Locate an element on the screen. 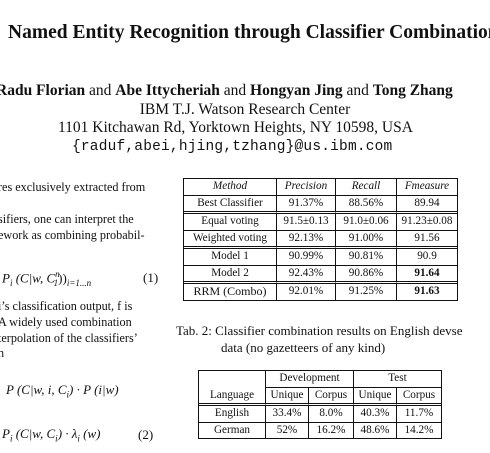 This screenshot has height=453, width=490. table-row: Best Classifier 91.37% 88.56% 89.94 is located at coordinates (320, 204).